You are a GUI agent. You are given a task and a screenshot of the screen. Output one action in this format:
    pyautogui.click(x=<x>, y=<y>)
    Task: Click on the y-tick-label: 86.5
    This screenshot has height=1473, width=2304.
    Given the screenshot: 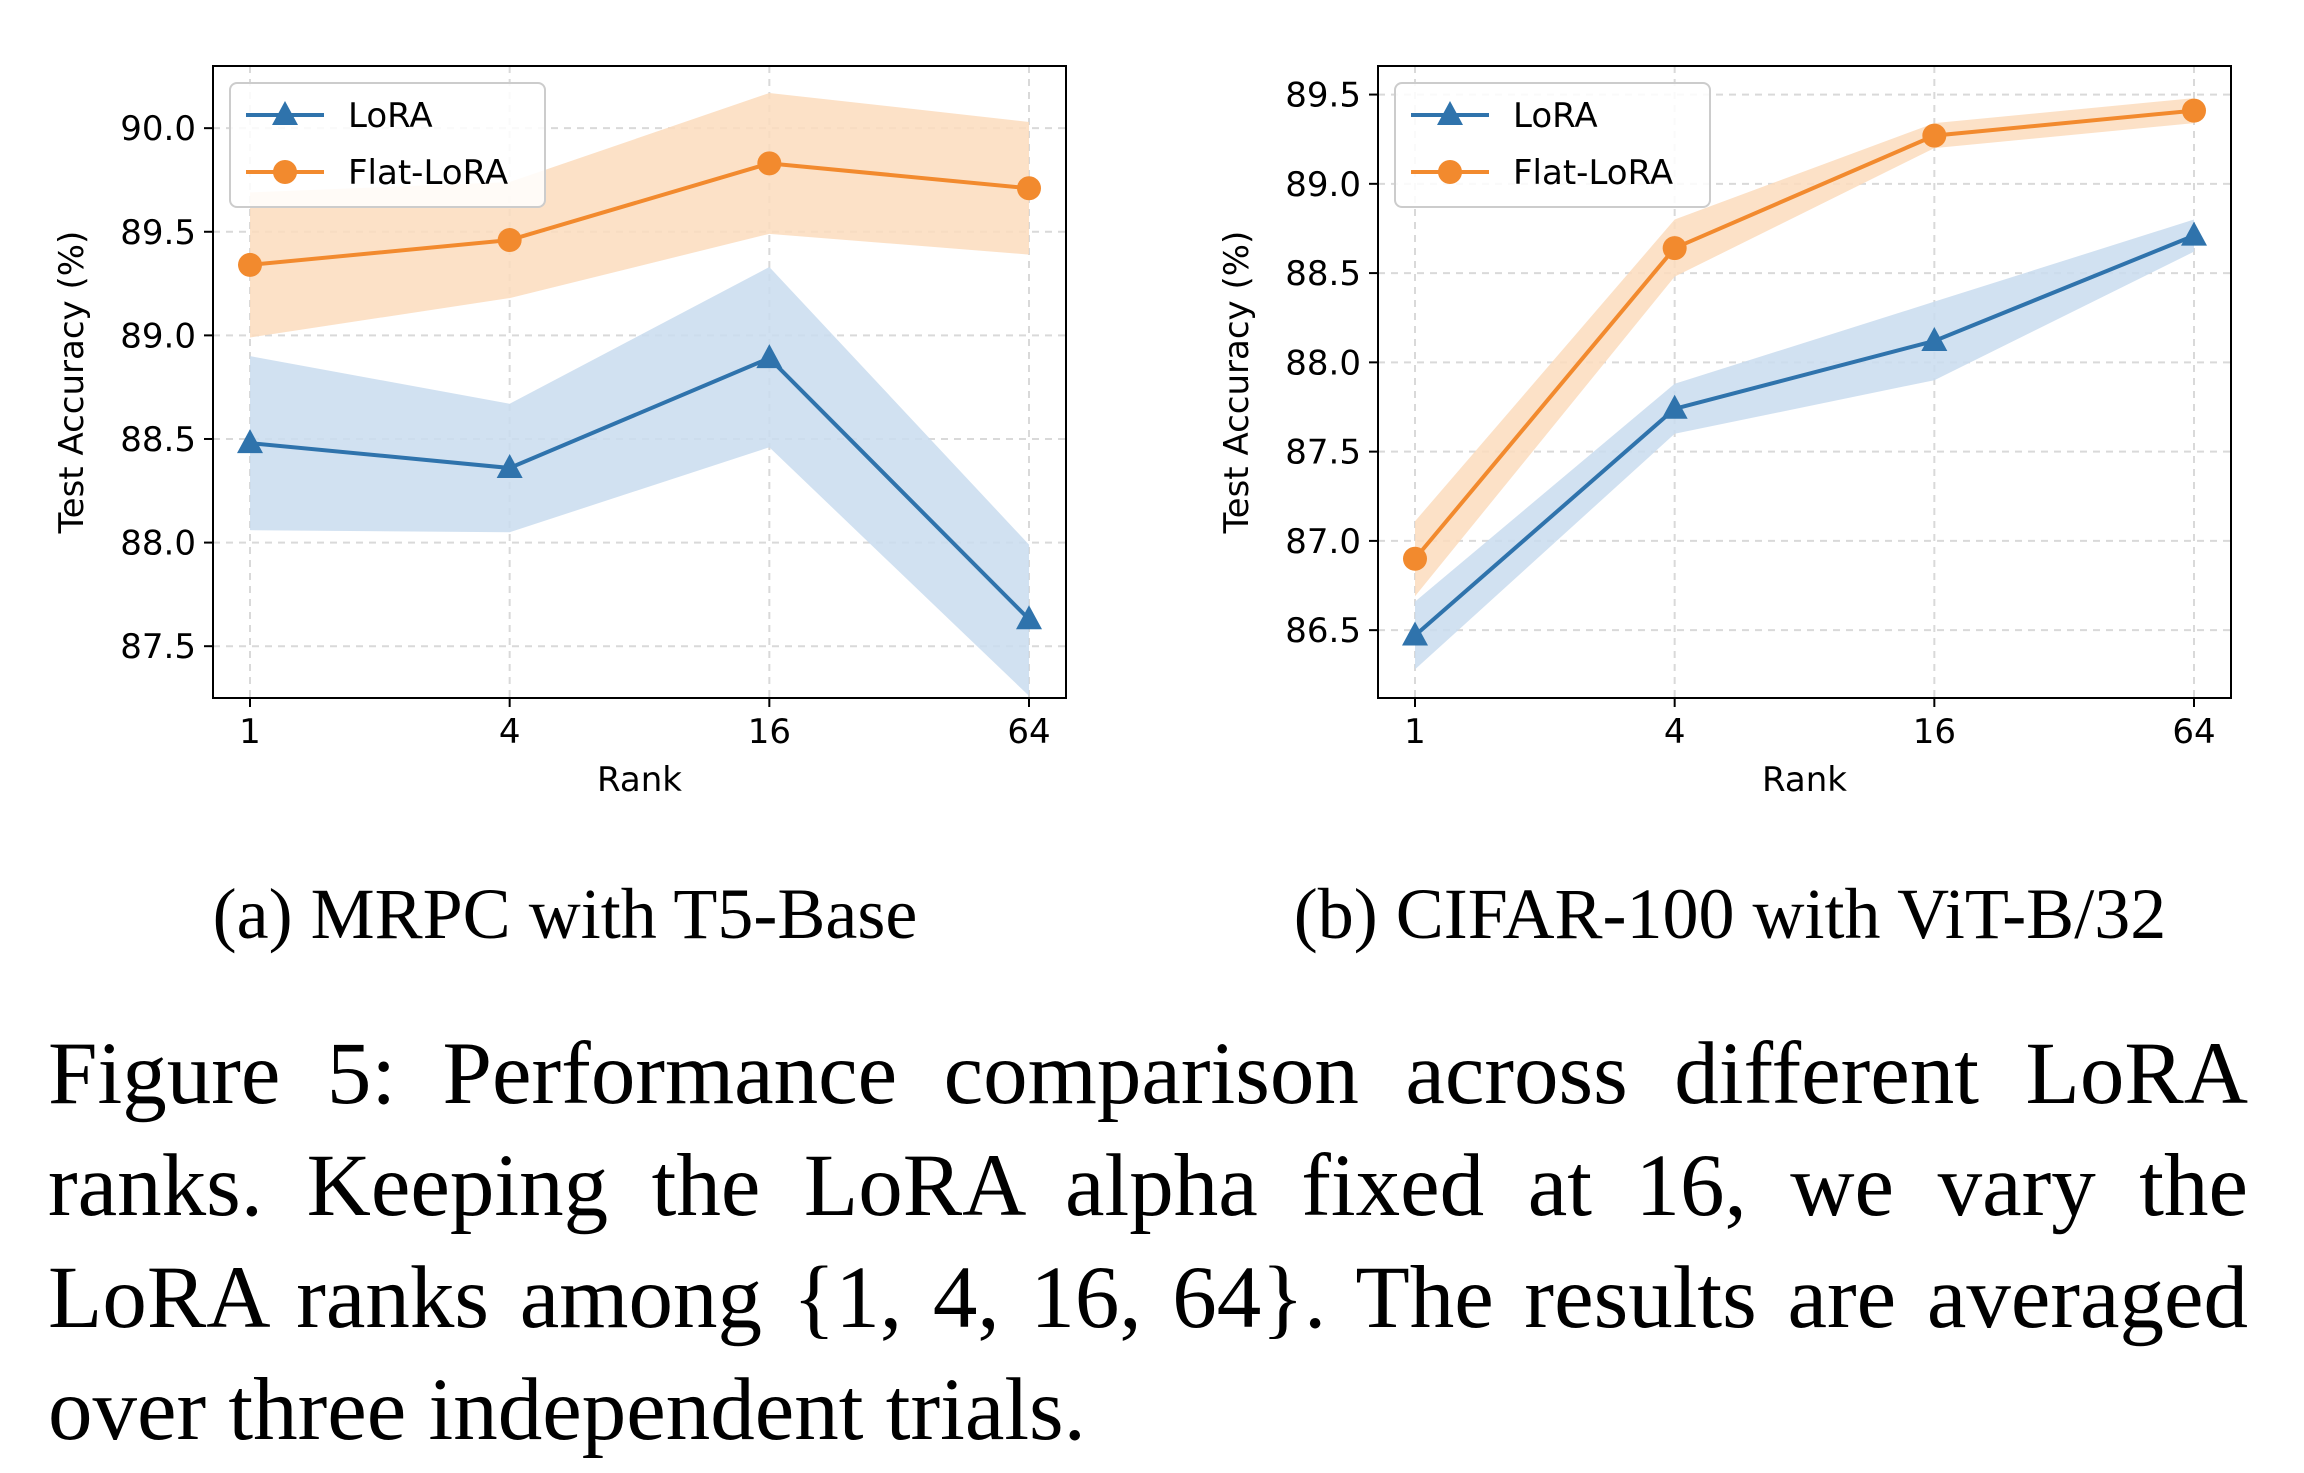 What is the action you would take?
    pyautogui.click(x=1323, y=631)
    